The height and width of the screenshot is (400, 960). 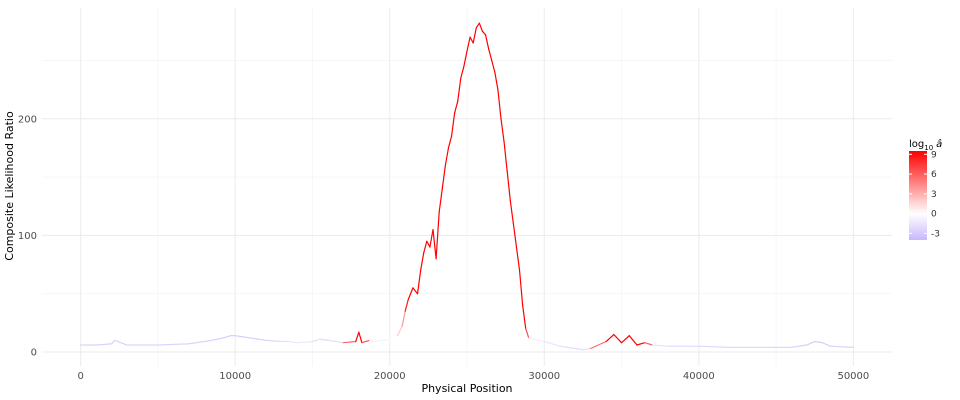 What do you see at coordinates (466, 388) in the screenshot?
I see `x-axis-title: Physical Position` at bounding box center [466, 388].